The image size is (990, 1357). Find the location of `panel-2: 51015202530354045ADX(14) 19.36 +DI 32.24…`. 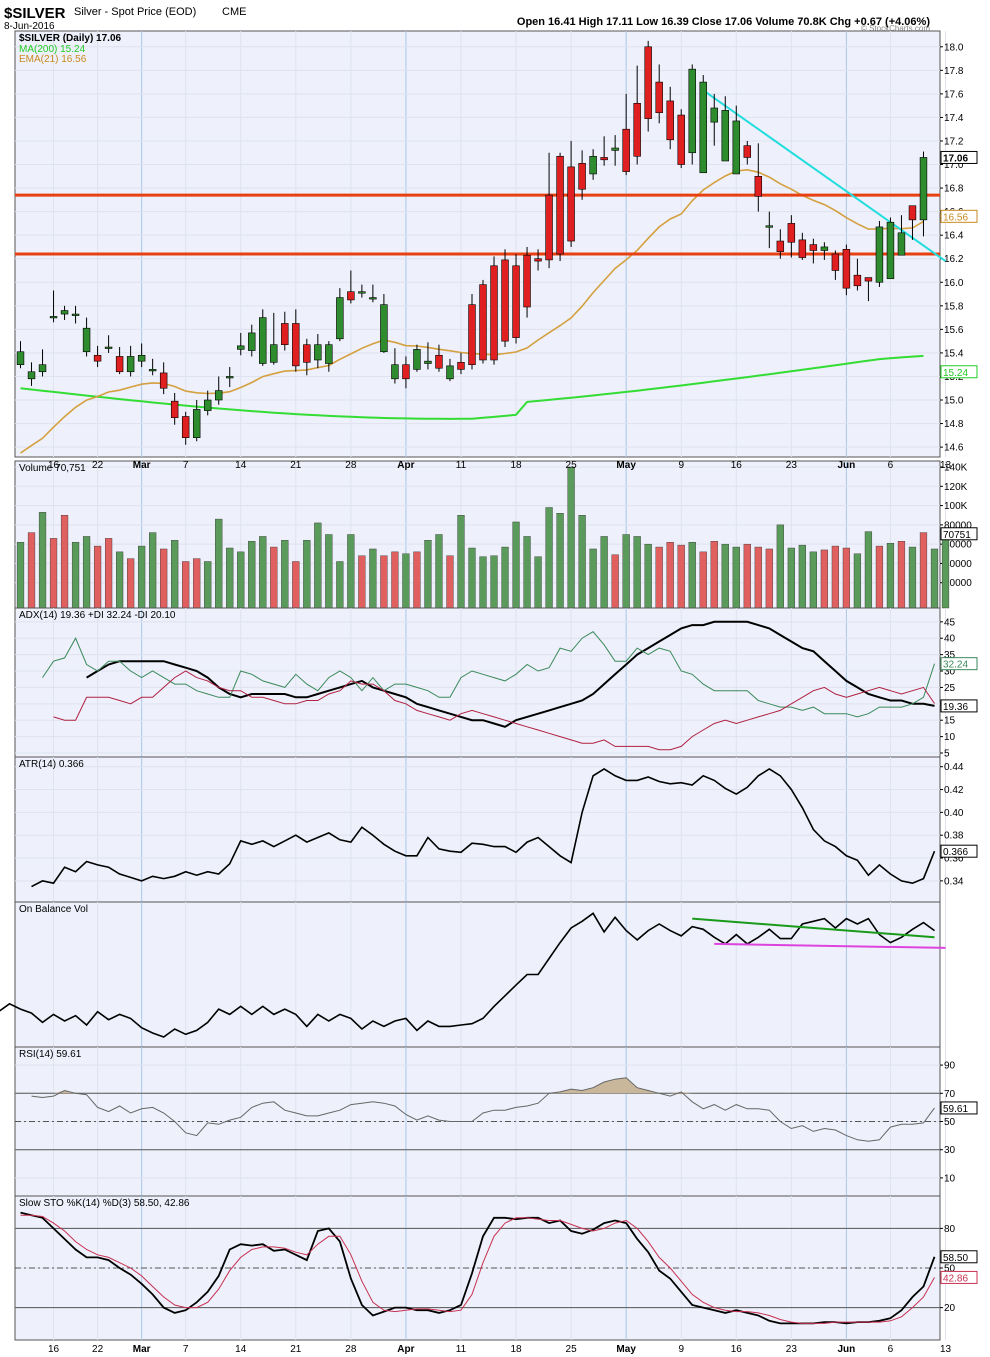

panel-2: 51015202530354045ADX(14) 19.36 +DI 32.24… is located at coordinates (496, 683).